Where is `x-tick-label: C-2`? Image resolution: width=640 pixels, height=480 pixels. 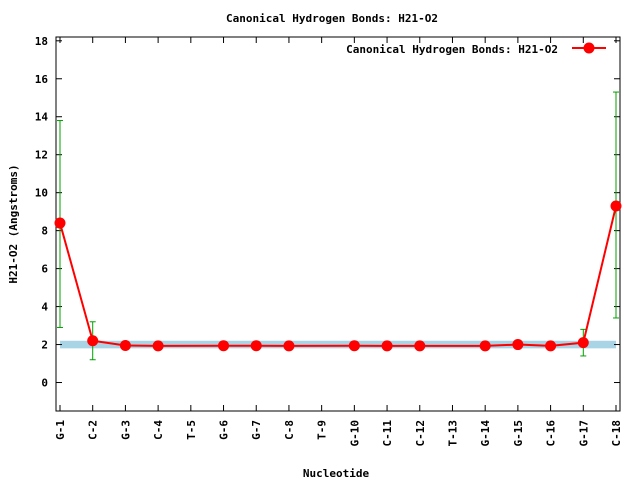
x-tick-label: C-2 is located at coordinates (93, 430).